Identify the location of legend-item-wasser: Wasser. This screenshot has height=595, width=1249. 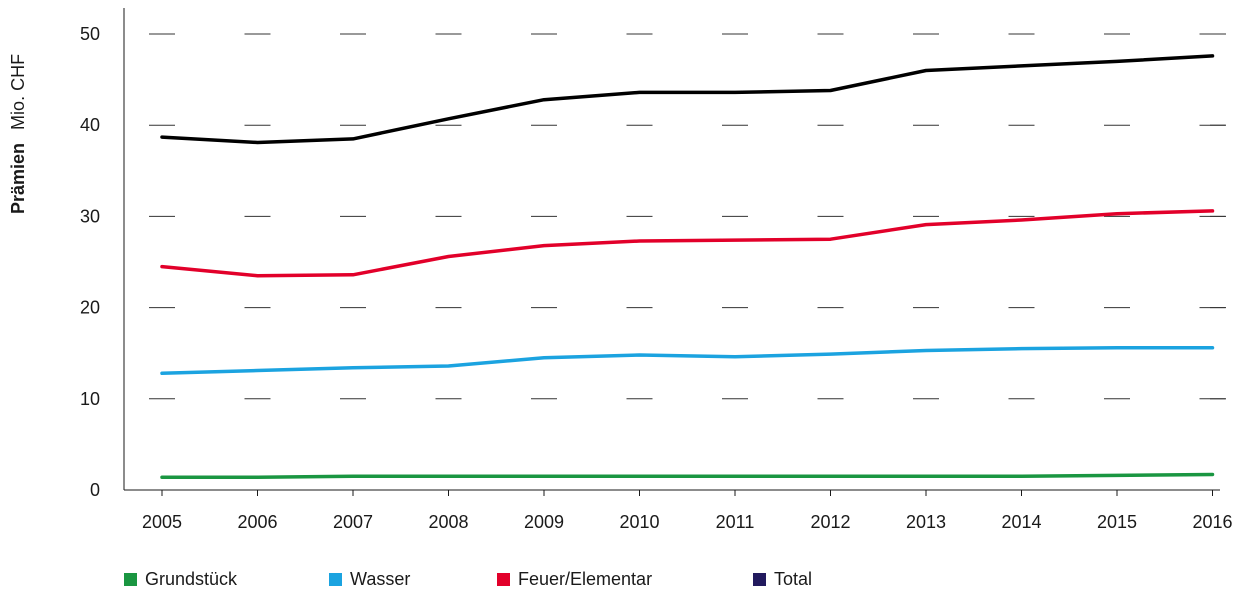
(413, 579).